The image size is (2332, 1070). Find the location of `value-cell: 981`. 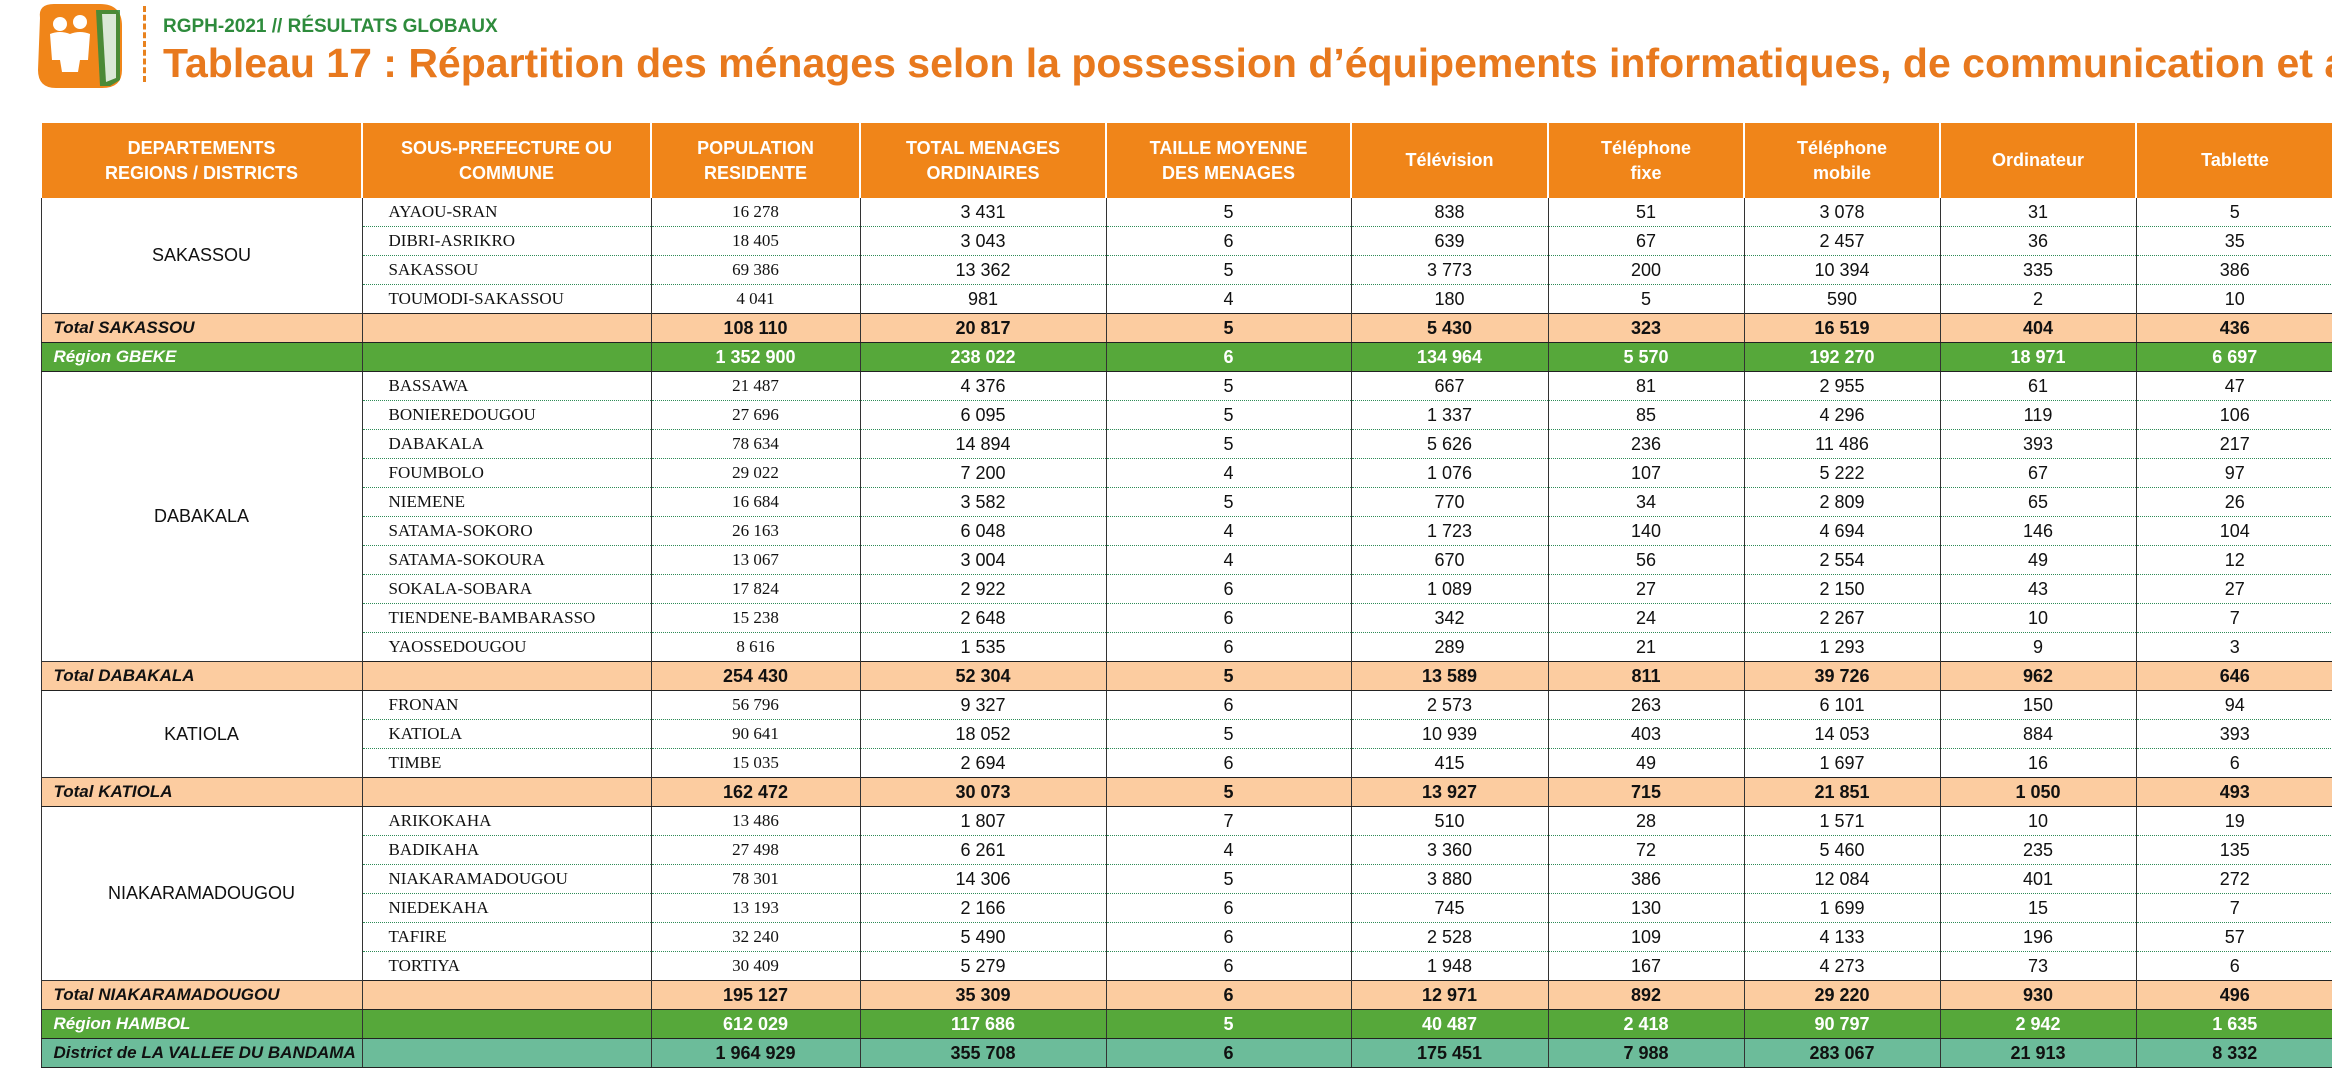

value-cell: 981 is located at coordinates (982, 299).